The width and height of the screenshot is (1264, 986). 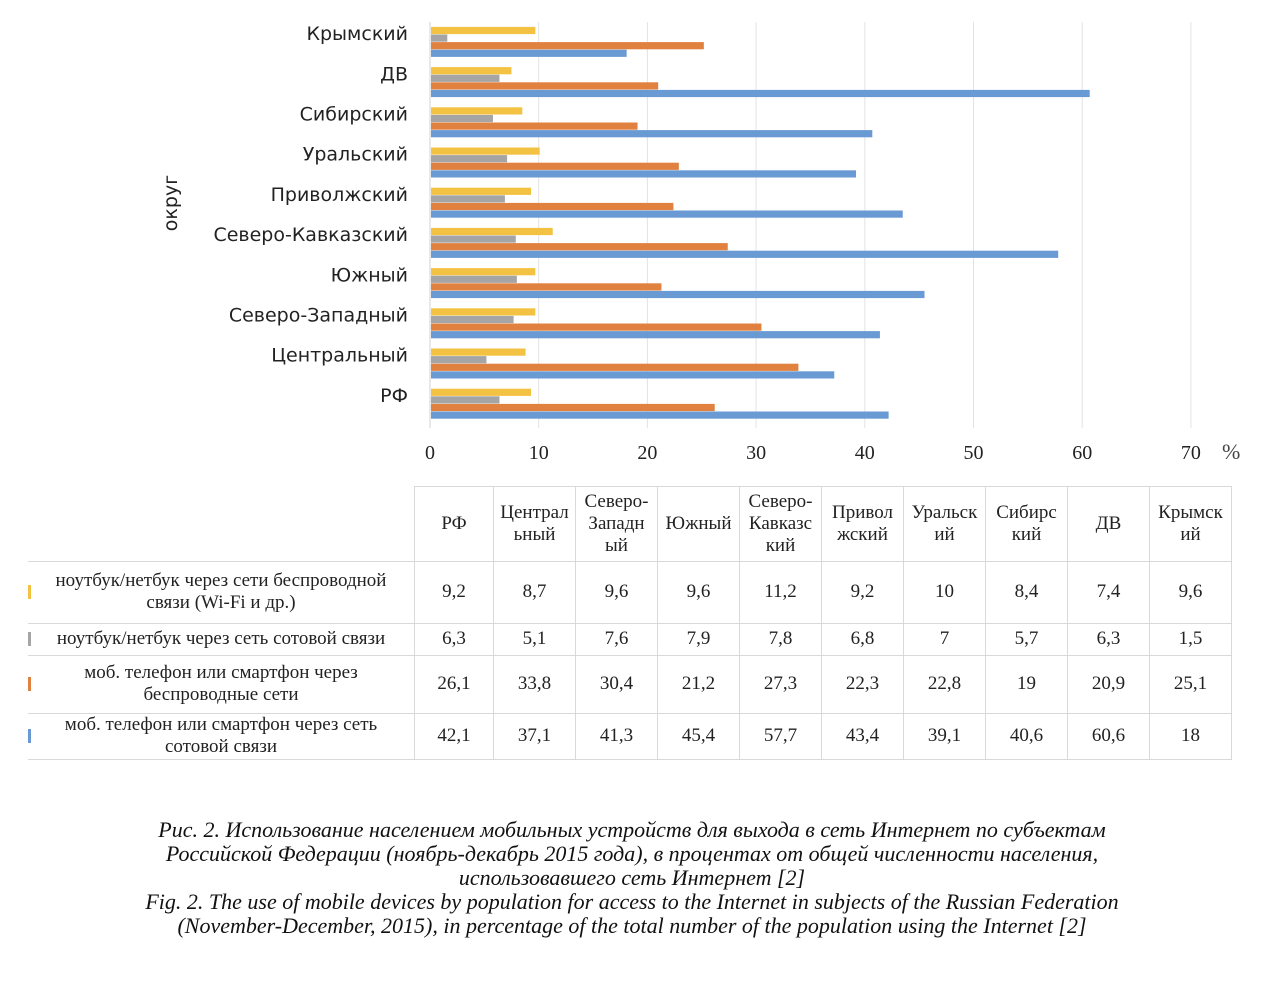 I want to click on x-tick-label: 40, so click(x=865, y=453).